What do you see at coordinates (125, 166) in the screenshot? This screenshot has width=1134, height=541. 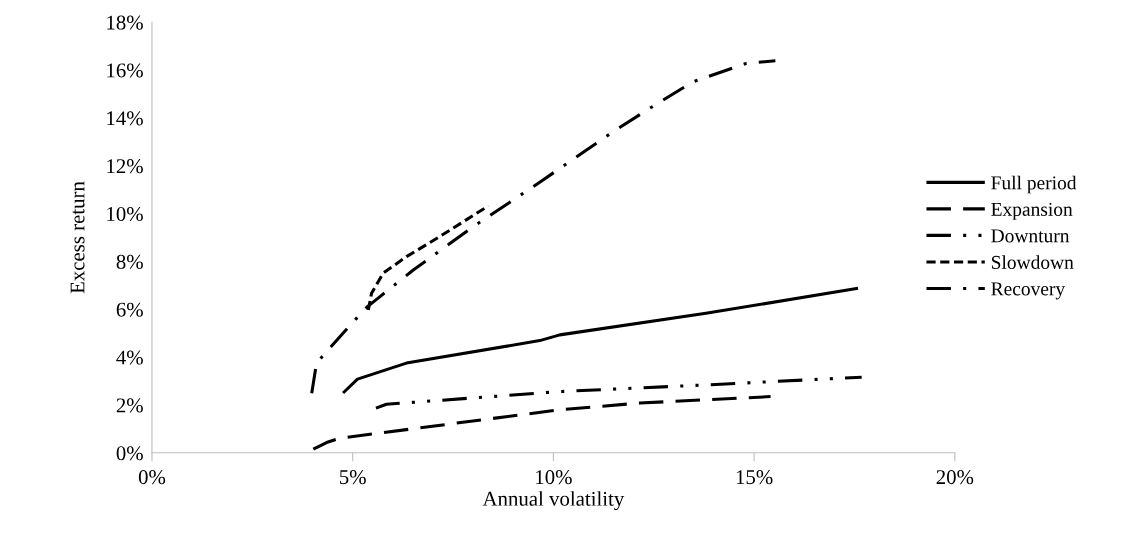 I see `y-tick-label: 12%` at bounding box center [125, 166].